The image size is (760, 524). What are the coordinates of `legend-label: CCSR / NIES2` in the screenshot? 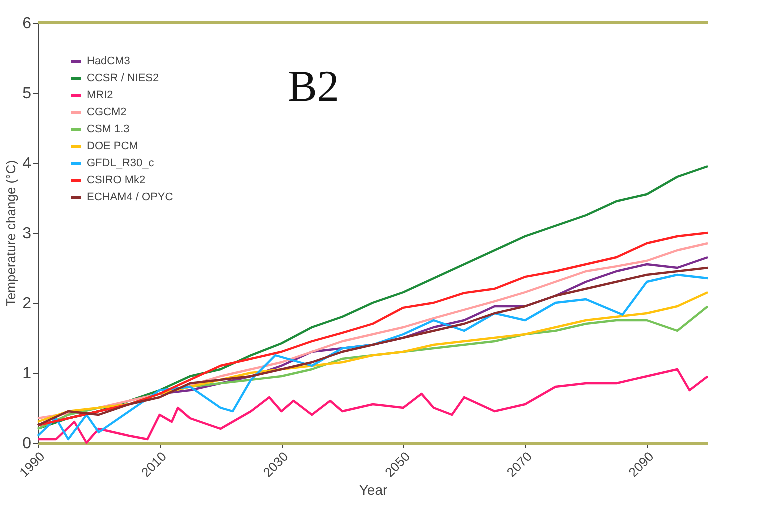 It's located at (123, 78).